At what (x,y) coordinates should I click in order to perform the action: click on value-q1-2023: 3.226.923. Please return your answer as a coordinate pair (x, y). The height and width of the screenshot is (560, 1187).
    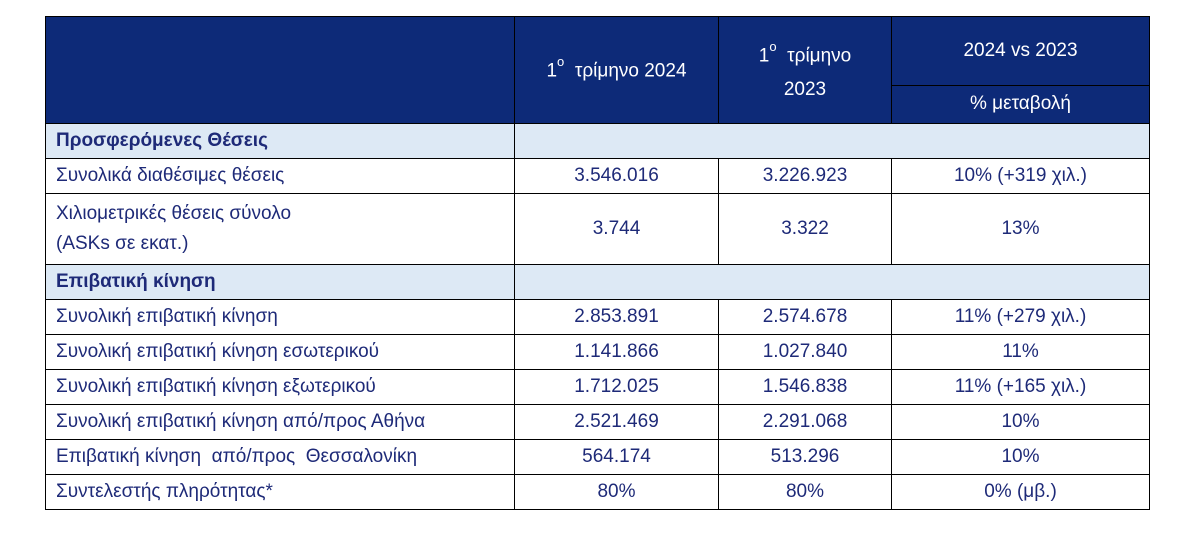
    Looking at the image, I should click on (805, 176).